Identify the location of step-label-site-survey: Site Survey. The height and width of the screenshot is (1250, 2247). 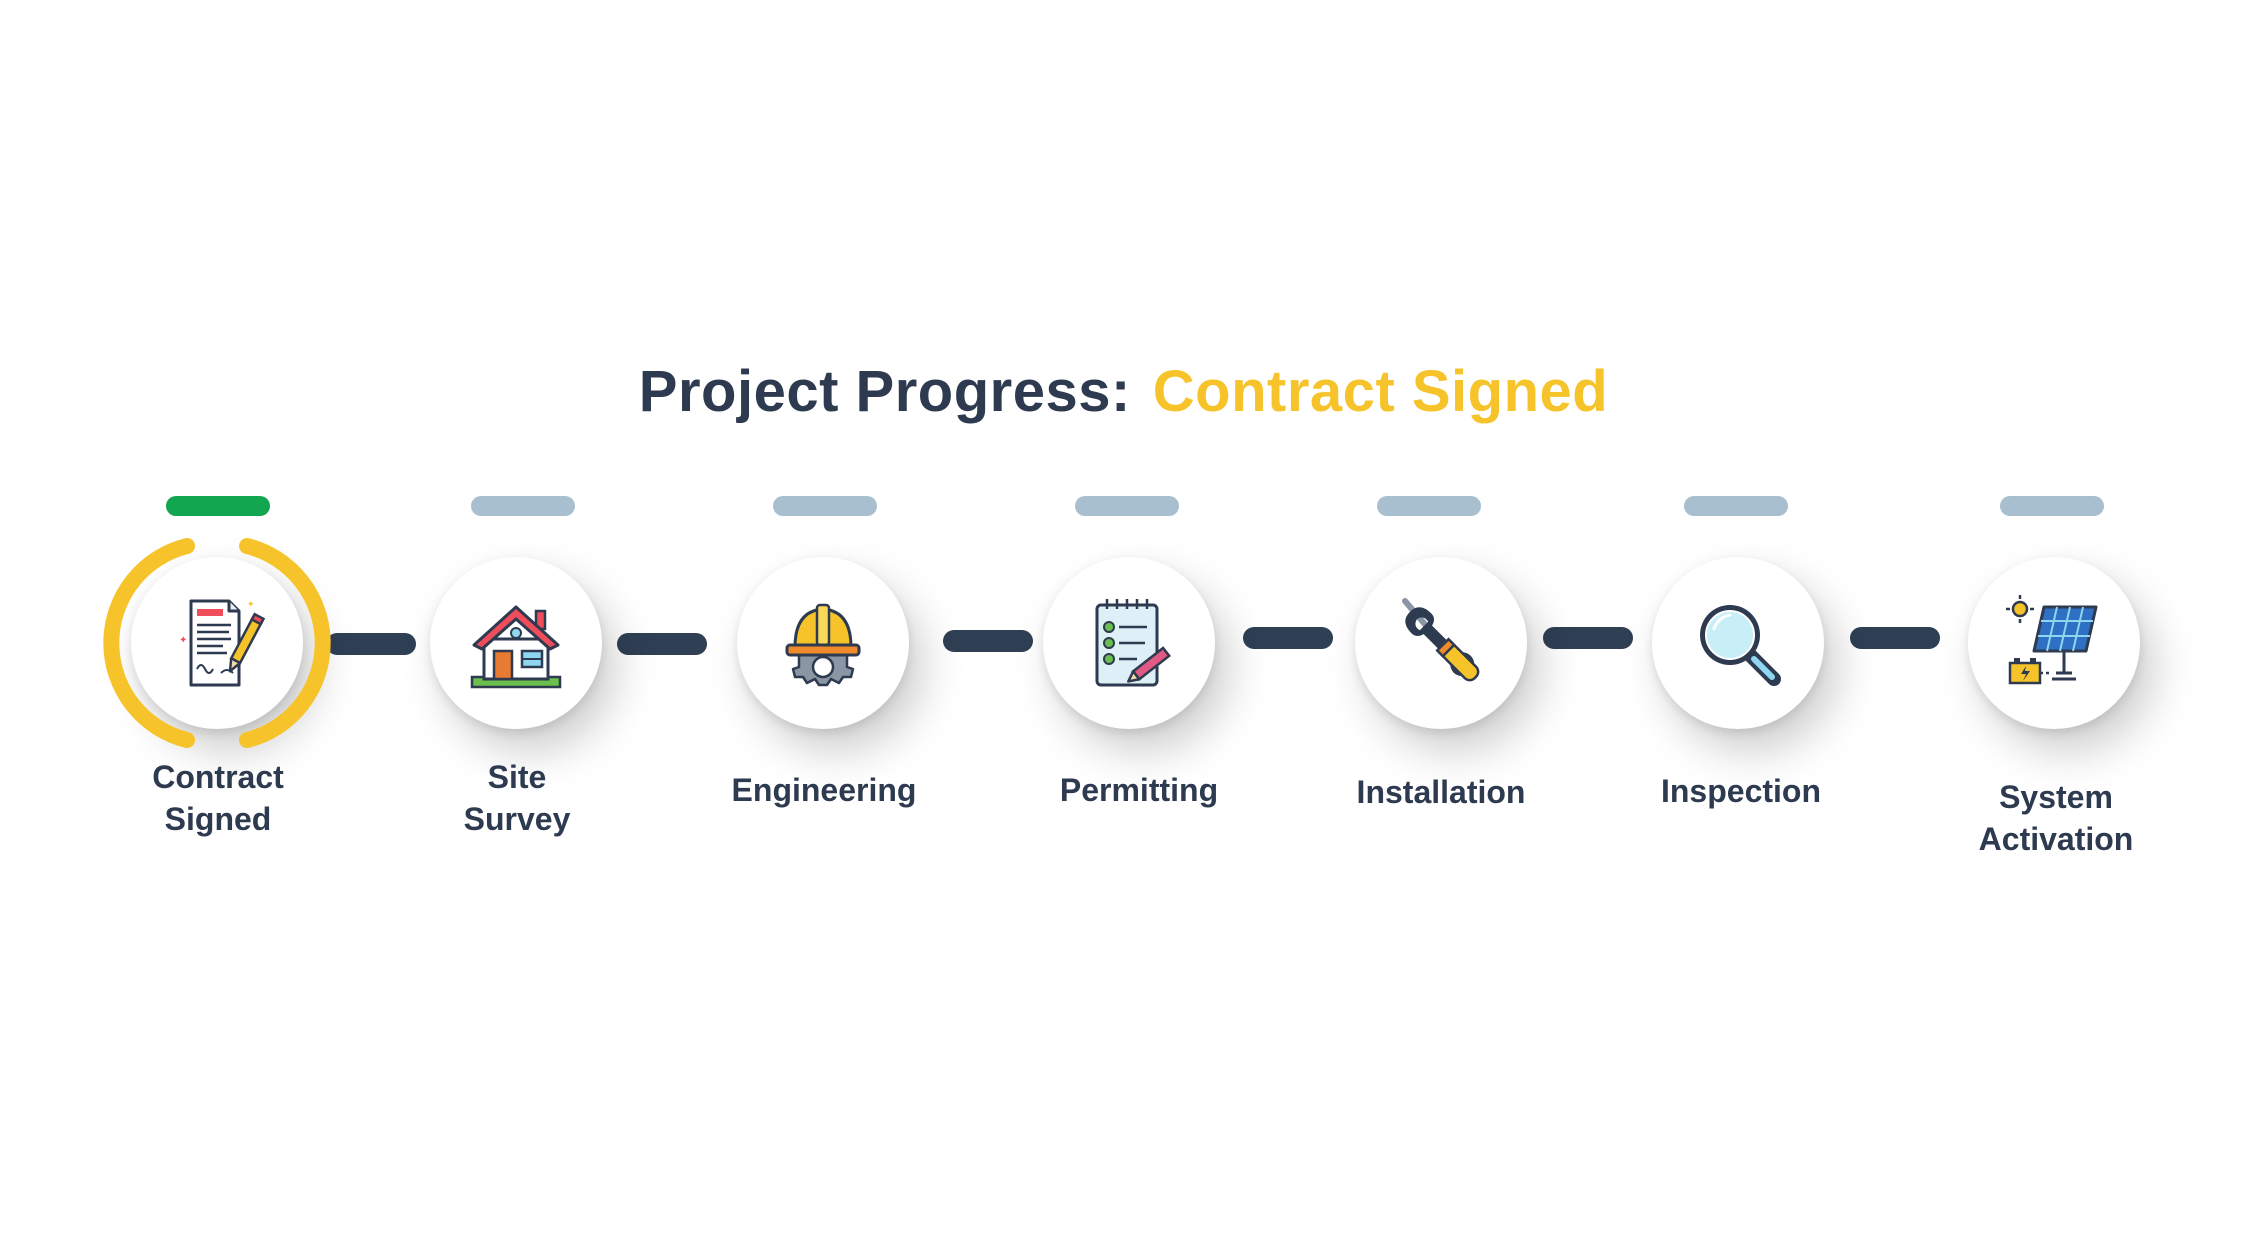
(517, 798).